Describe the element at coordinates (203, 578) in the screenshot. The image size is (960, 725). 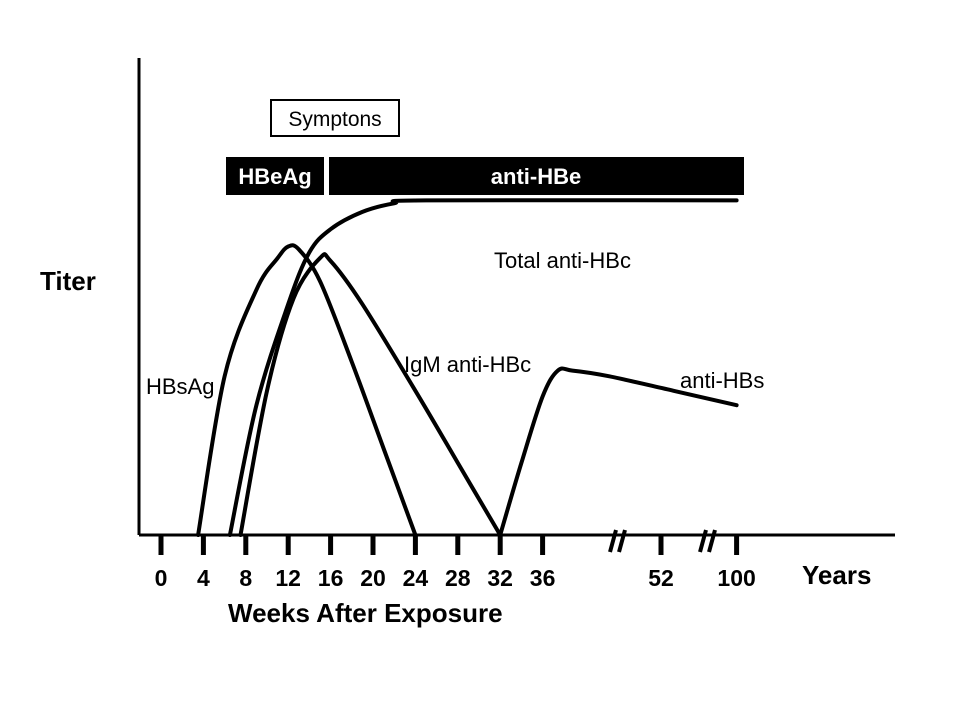
I see `x-tick-label: 4` at that location.